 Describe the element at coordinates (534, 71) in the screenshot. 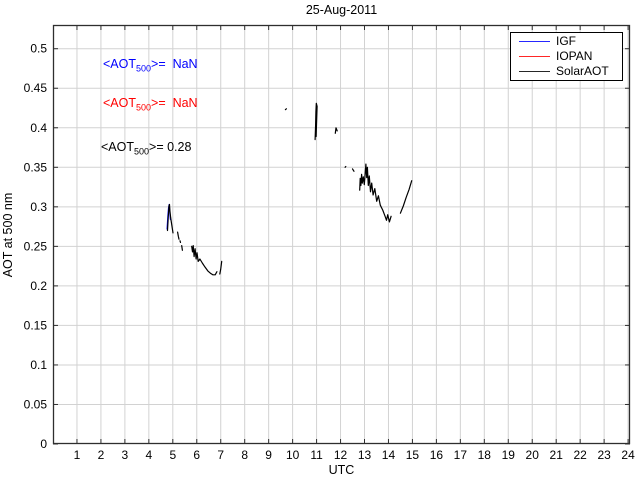

I see `legend-line-sample-solaraot` at that location.